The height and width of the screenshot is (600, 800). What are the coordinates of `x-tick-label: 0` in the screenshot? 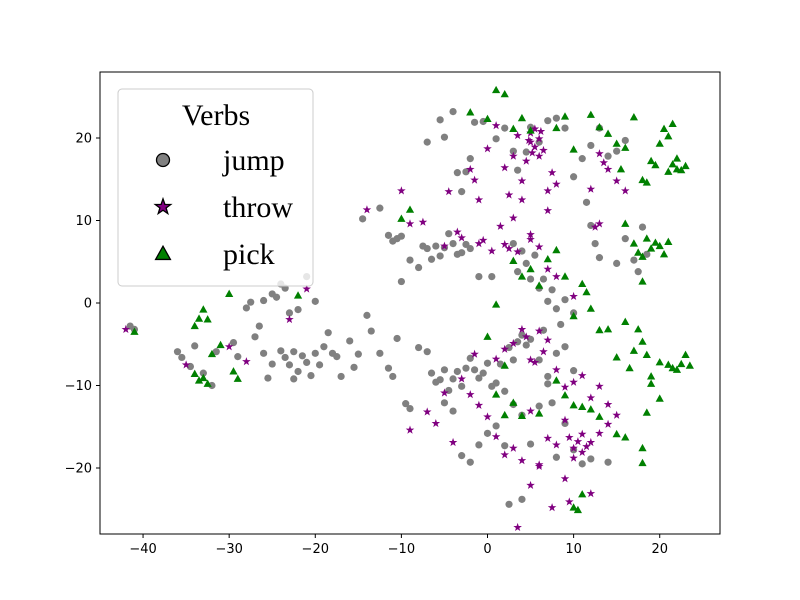 It's located at (487, 549).